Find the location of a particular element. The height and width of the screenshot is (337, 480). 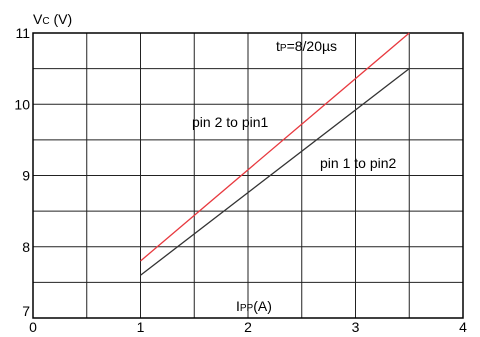

series-label-pin2-to-pin1: pin 2 to pin1 is located at coordinates (230, 122).